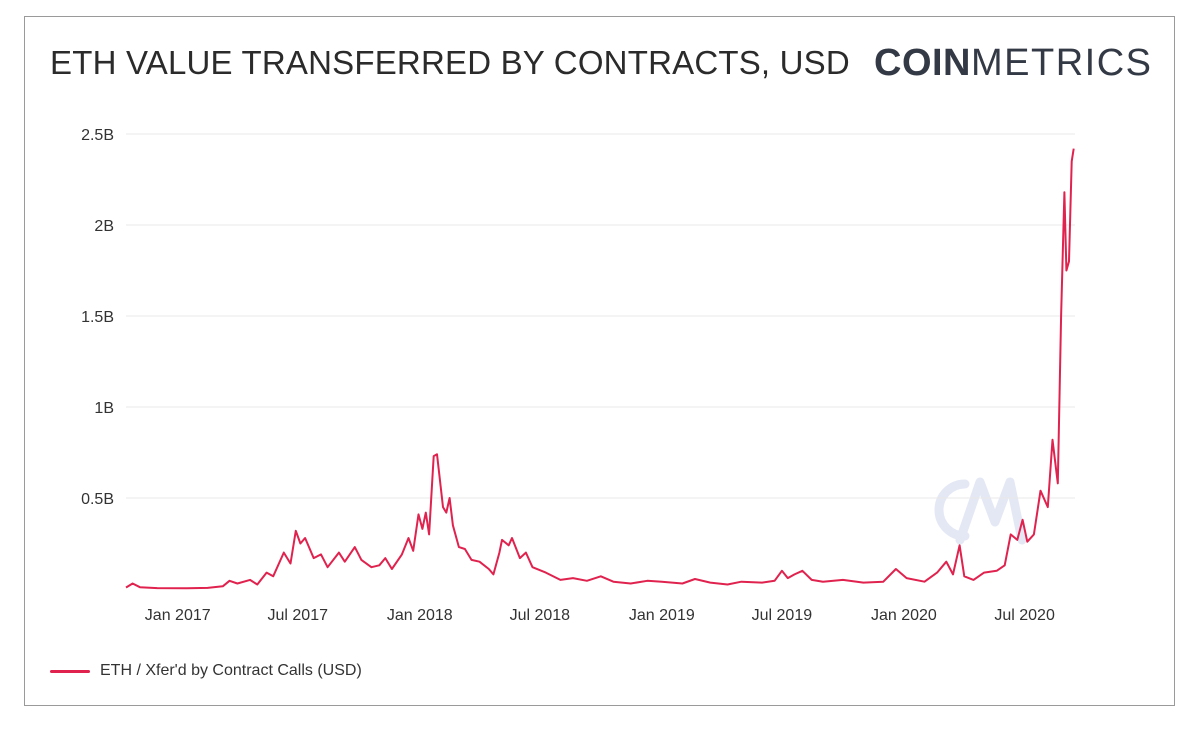 This screenshot has height=732, width=1200. What do you see at coordinates (420, 615) in the screenshot?
I see `x-tick-label: Jan 2018` at bounding box center [420, 615].